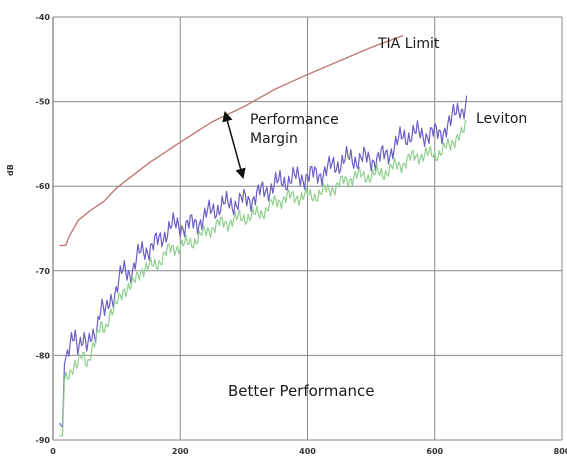 This screenshot has height=461, width=567. I want to click on x-tick-label: 0, so click(53, 451).